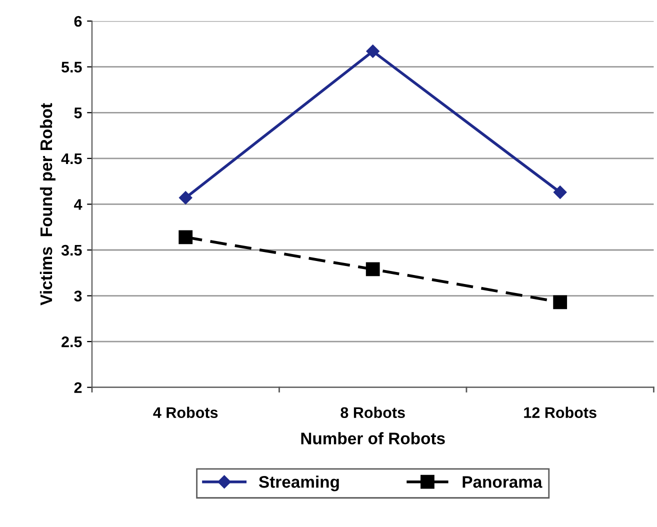  I want to click on y-axis-title: Victims Found per Robot, so click(48, 204).